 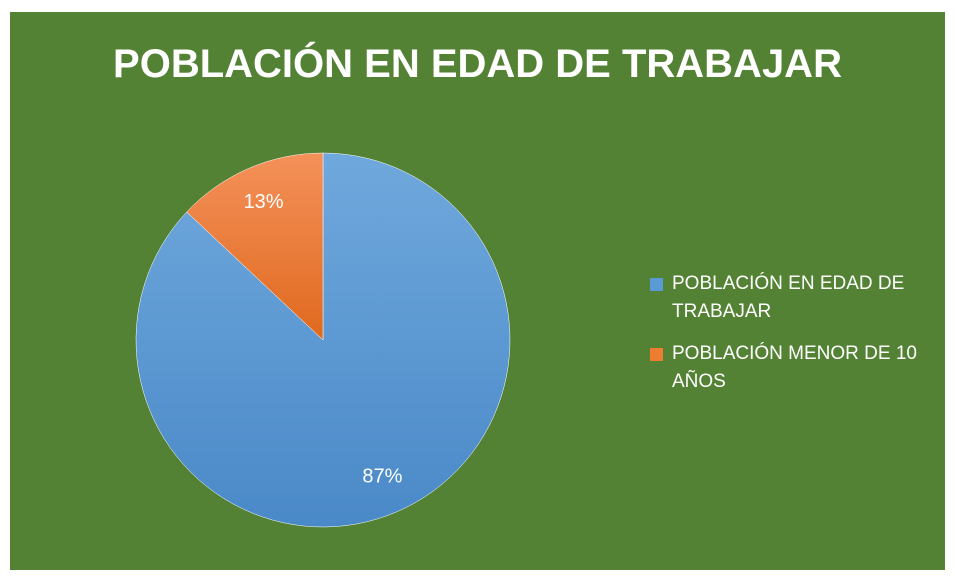 What do you see at coordinates (255, 246) in the screenshot?
I see `pie-slice` at bounding box center [255, 246].